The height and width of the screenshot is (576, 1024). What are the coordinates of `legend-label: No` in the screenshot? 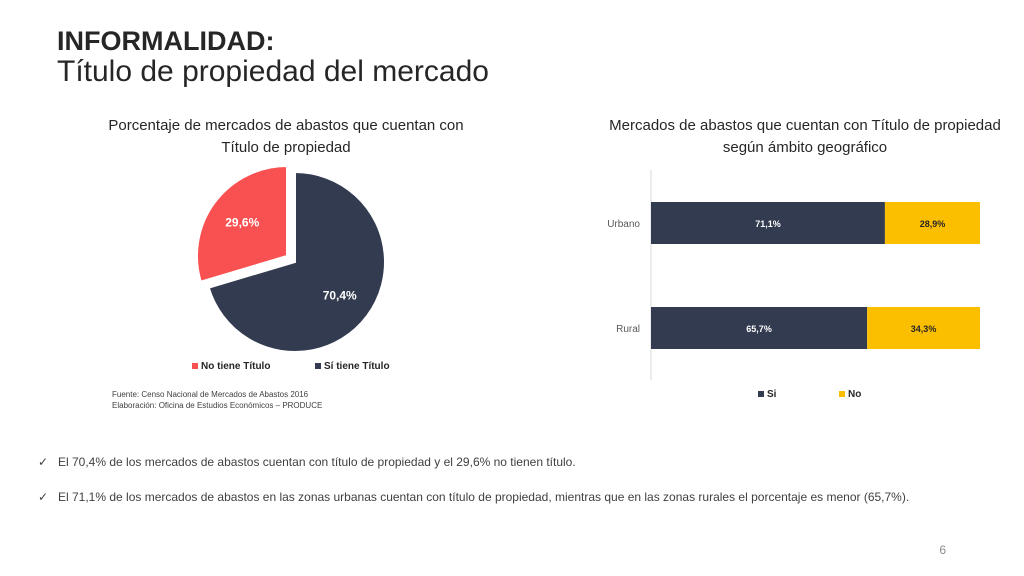 It's located at (854, 394).